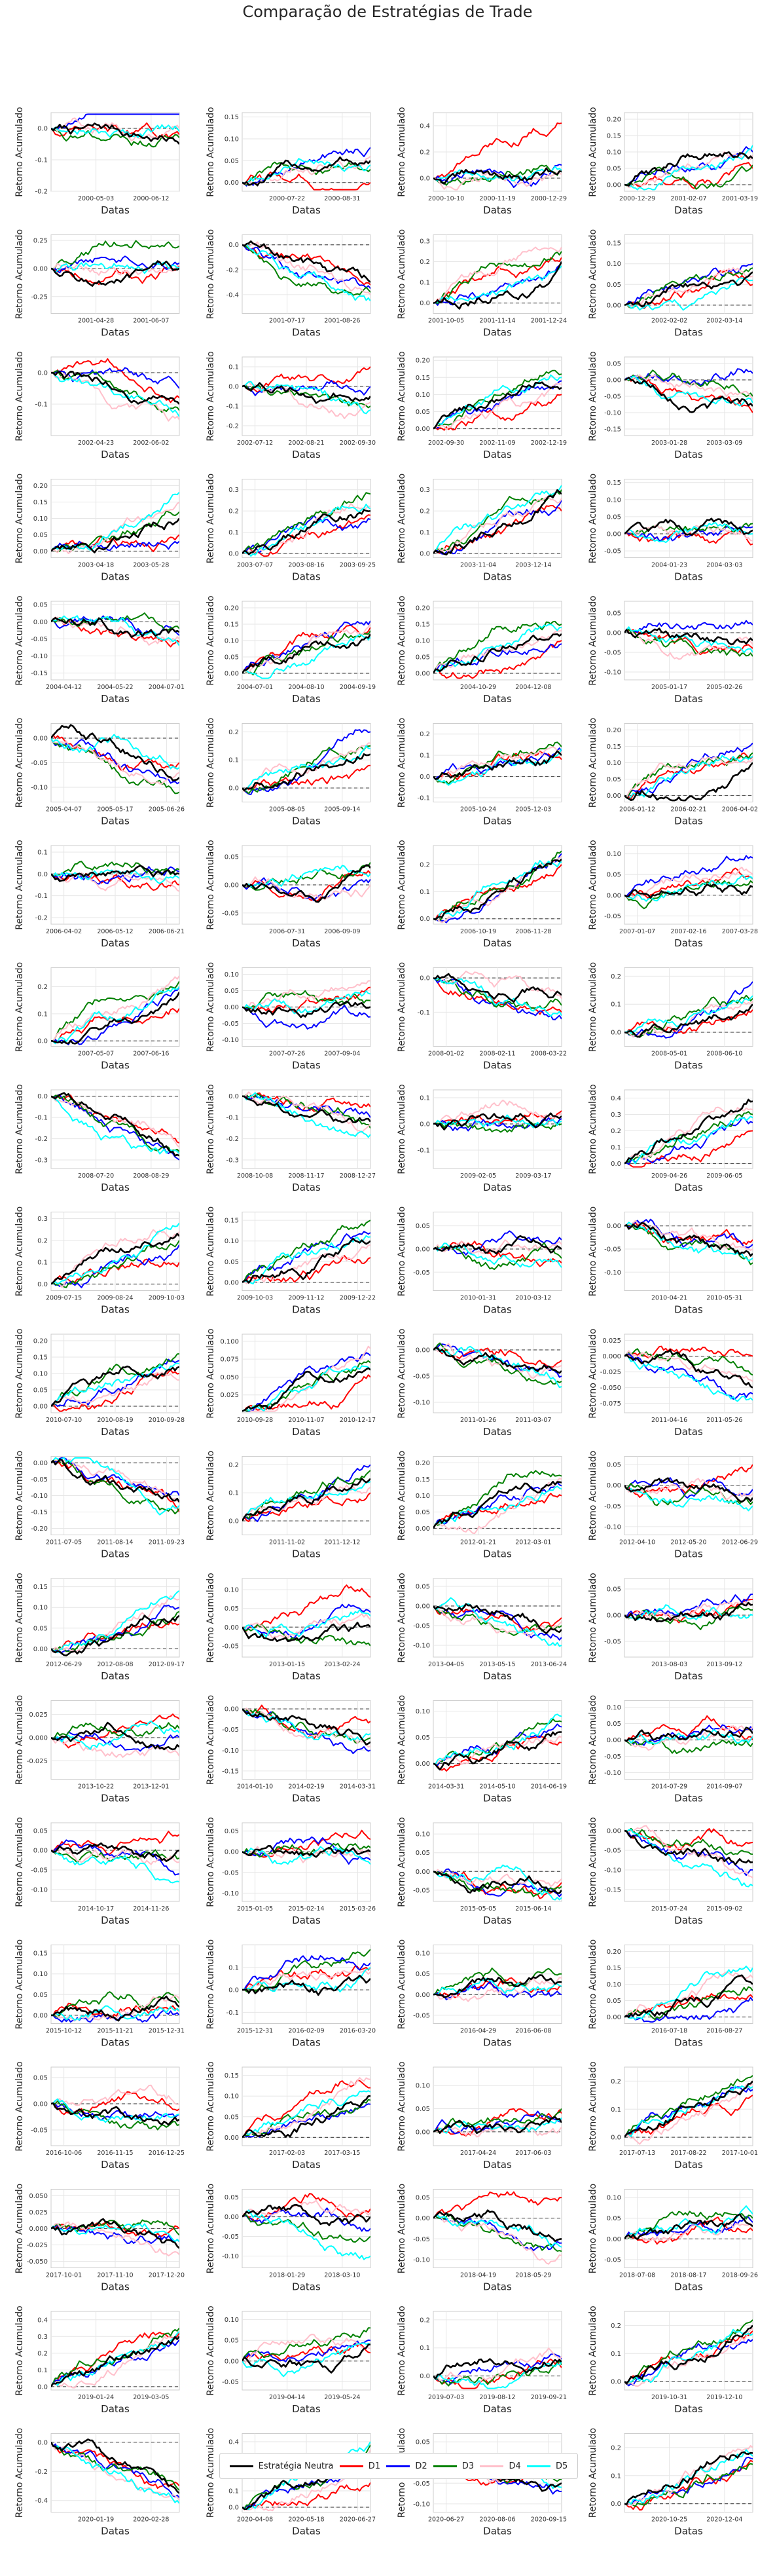 The width and height of the screenshot is (775, 2576). Describe the element at coordinates (688, 2153) in the screenshot. I see `x-tick-label: 2017-08-22` at that location.